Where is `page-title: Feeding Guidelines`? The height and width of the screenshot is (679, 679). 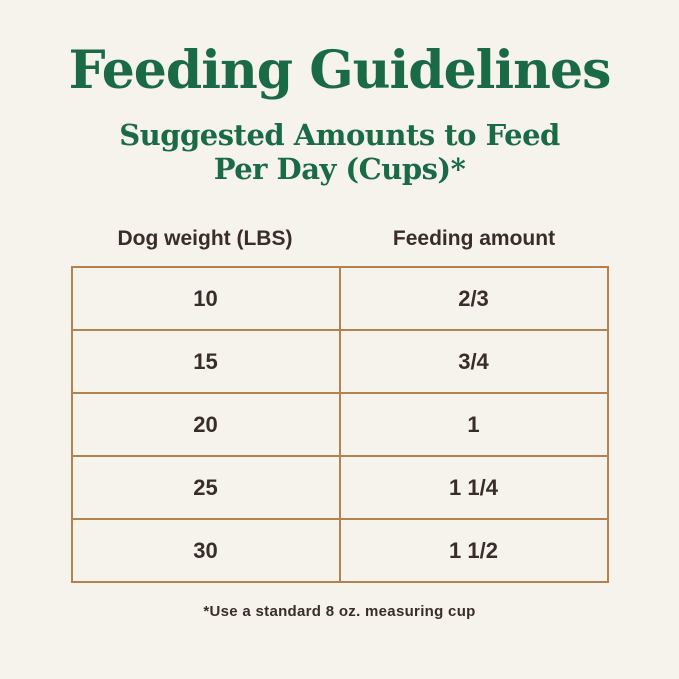 page-title: Feeding Guidelines is located at coordinates (340, 70).